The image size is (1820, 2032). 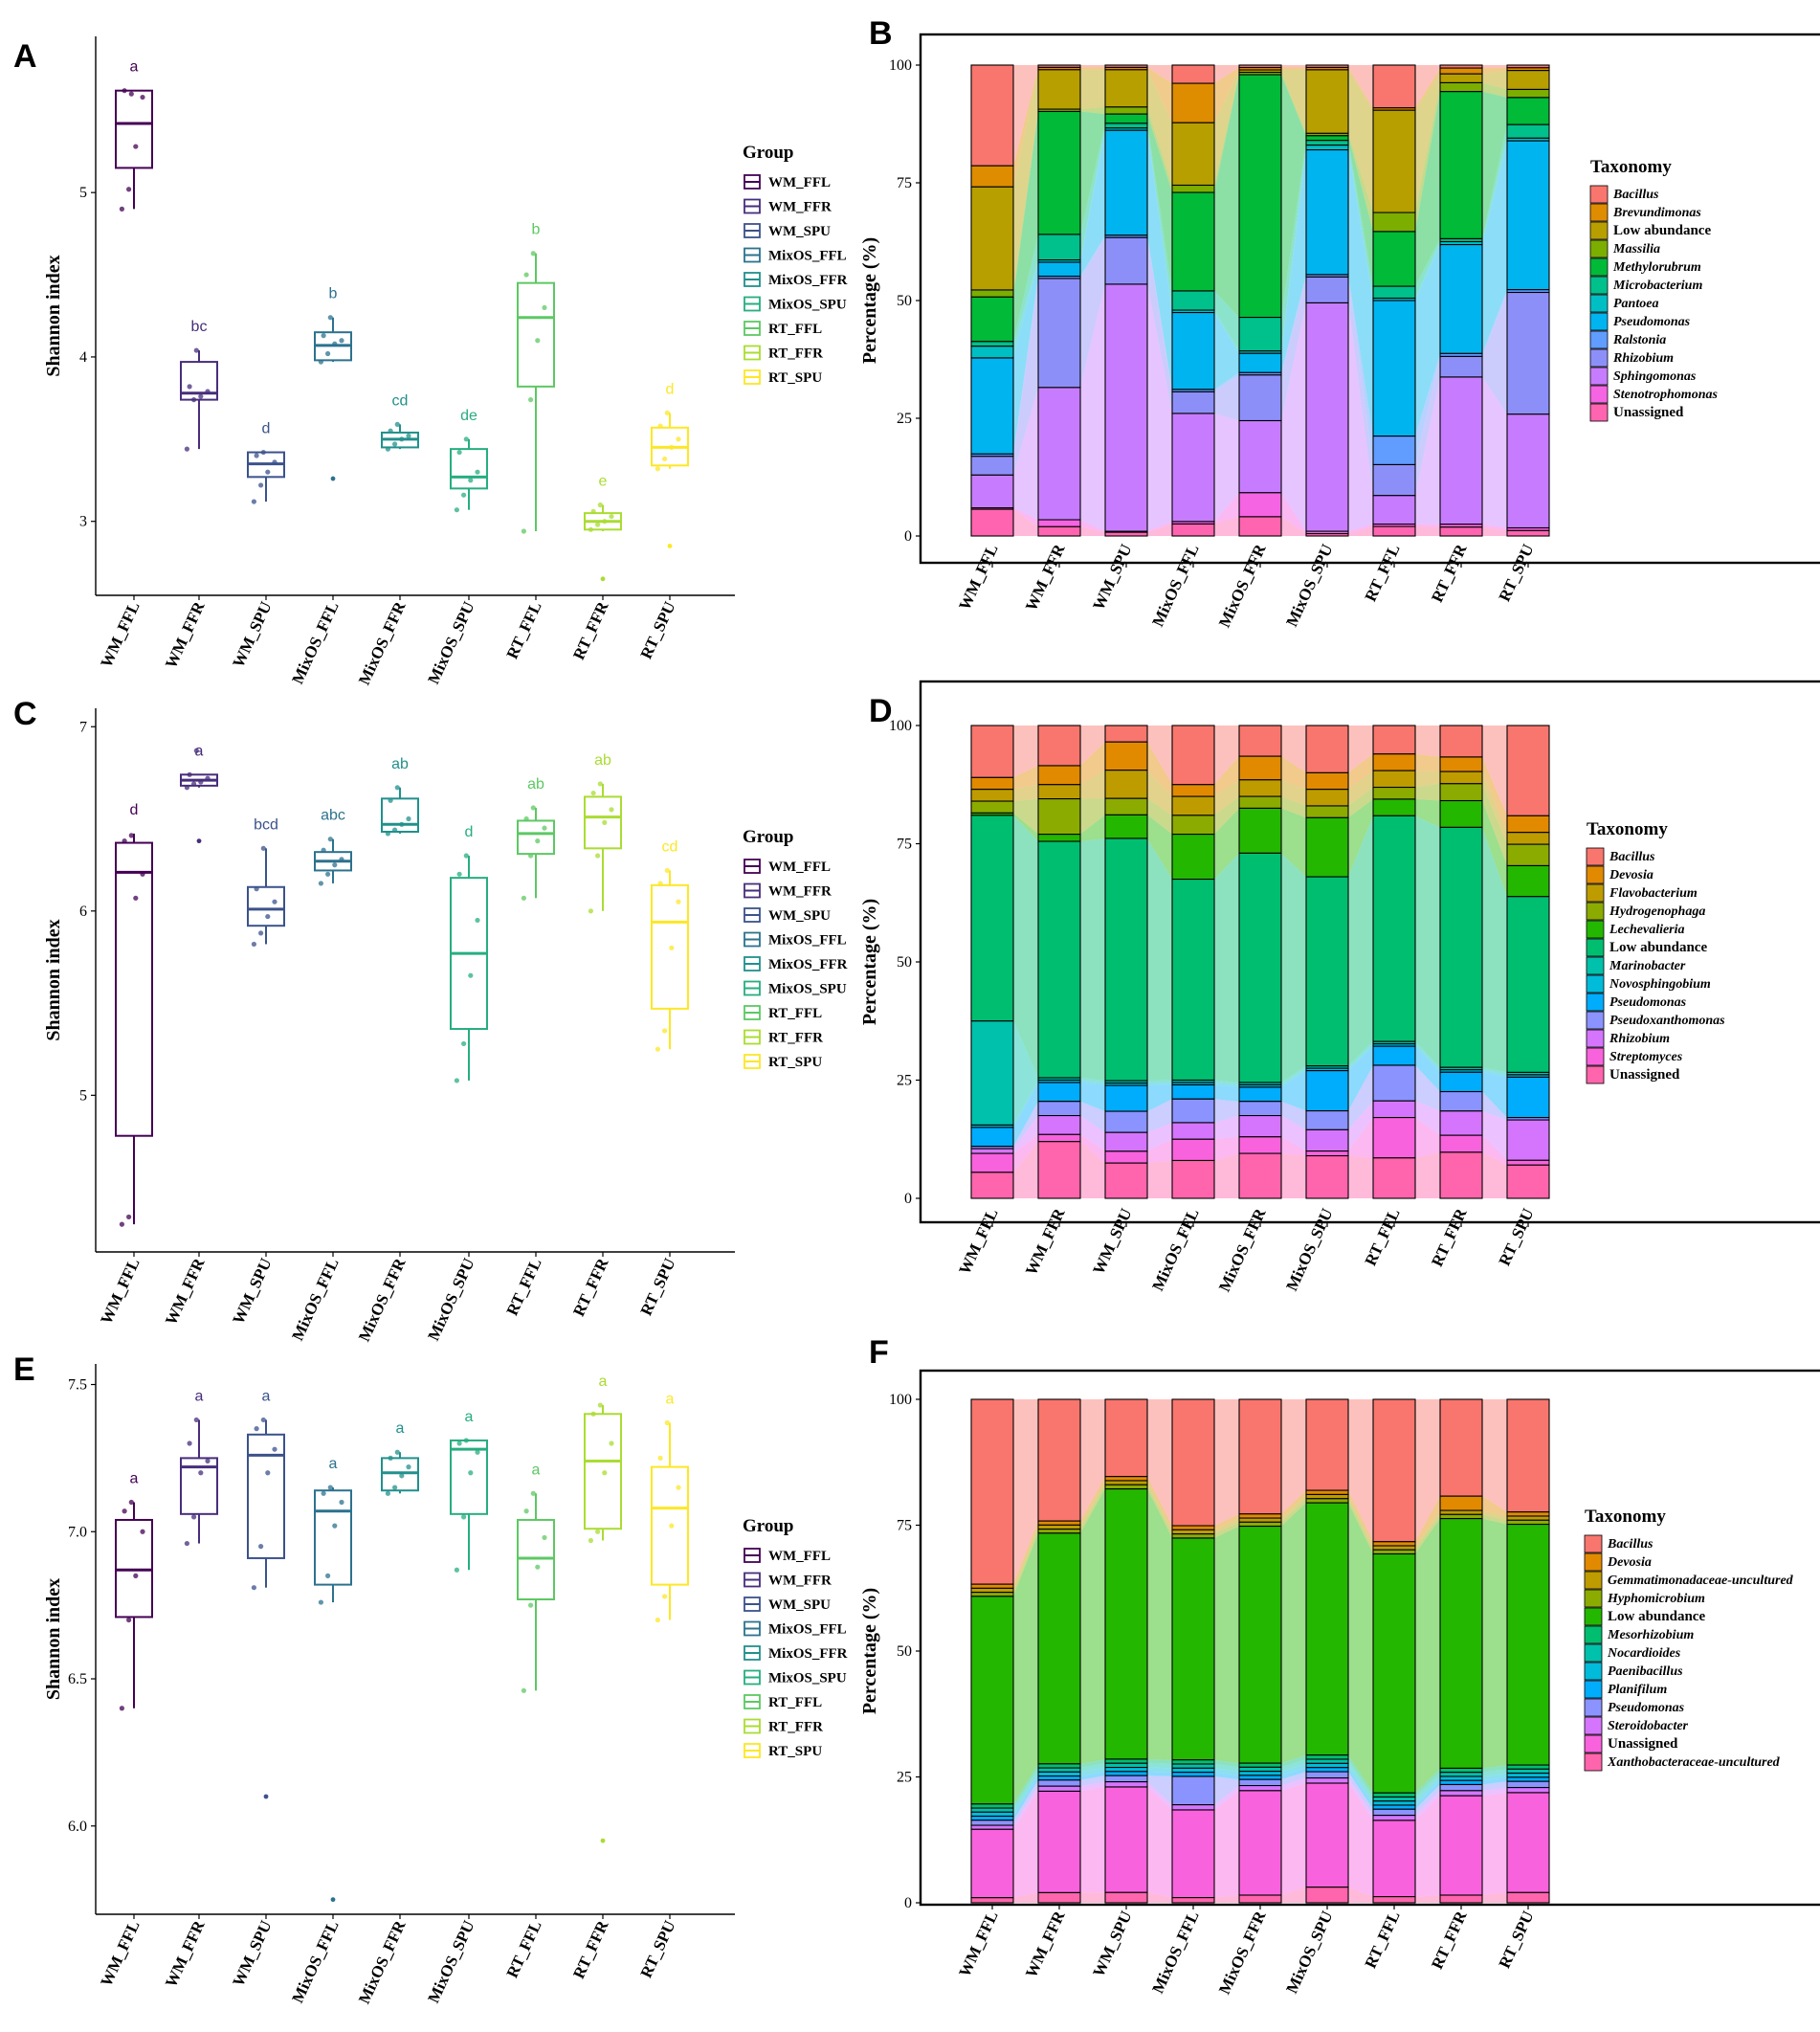 What do you see at coordinates (1093, 1897) in the screenshot?
I see `ribbon-Xanthobacteraceae-uncultured` at bounding box center [1093, 1897].